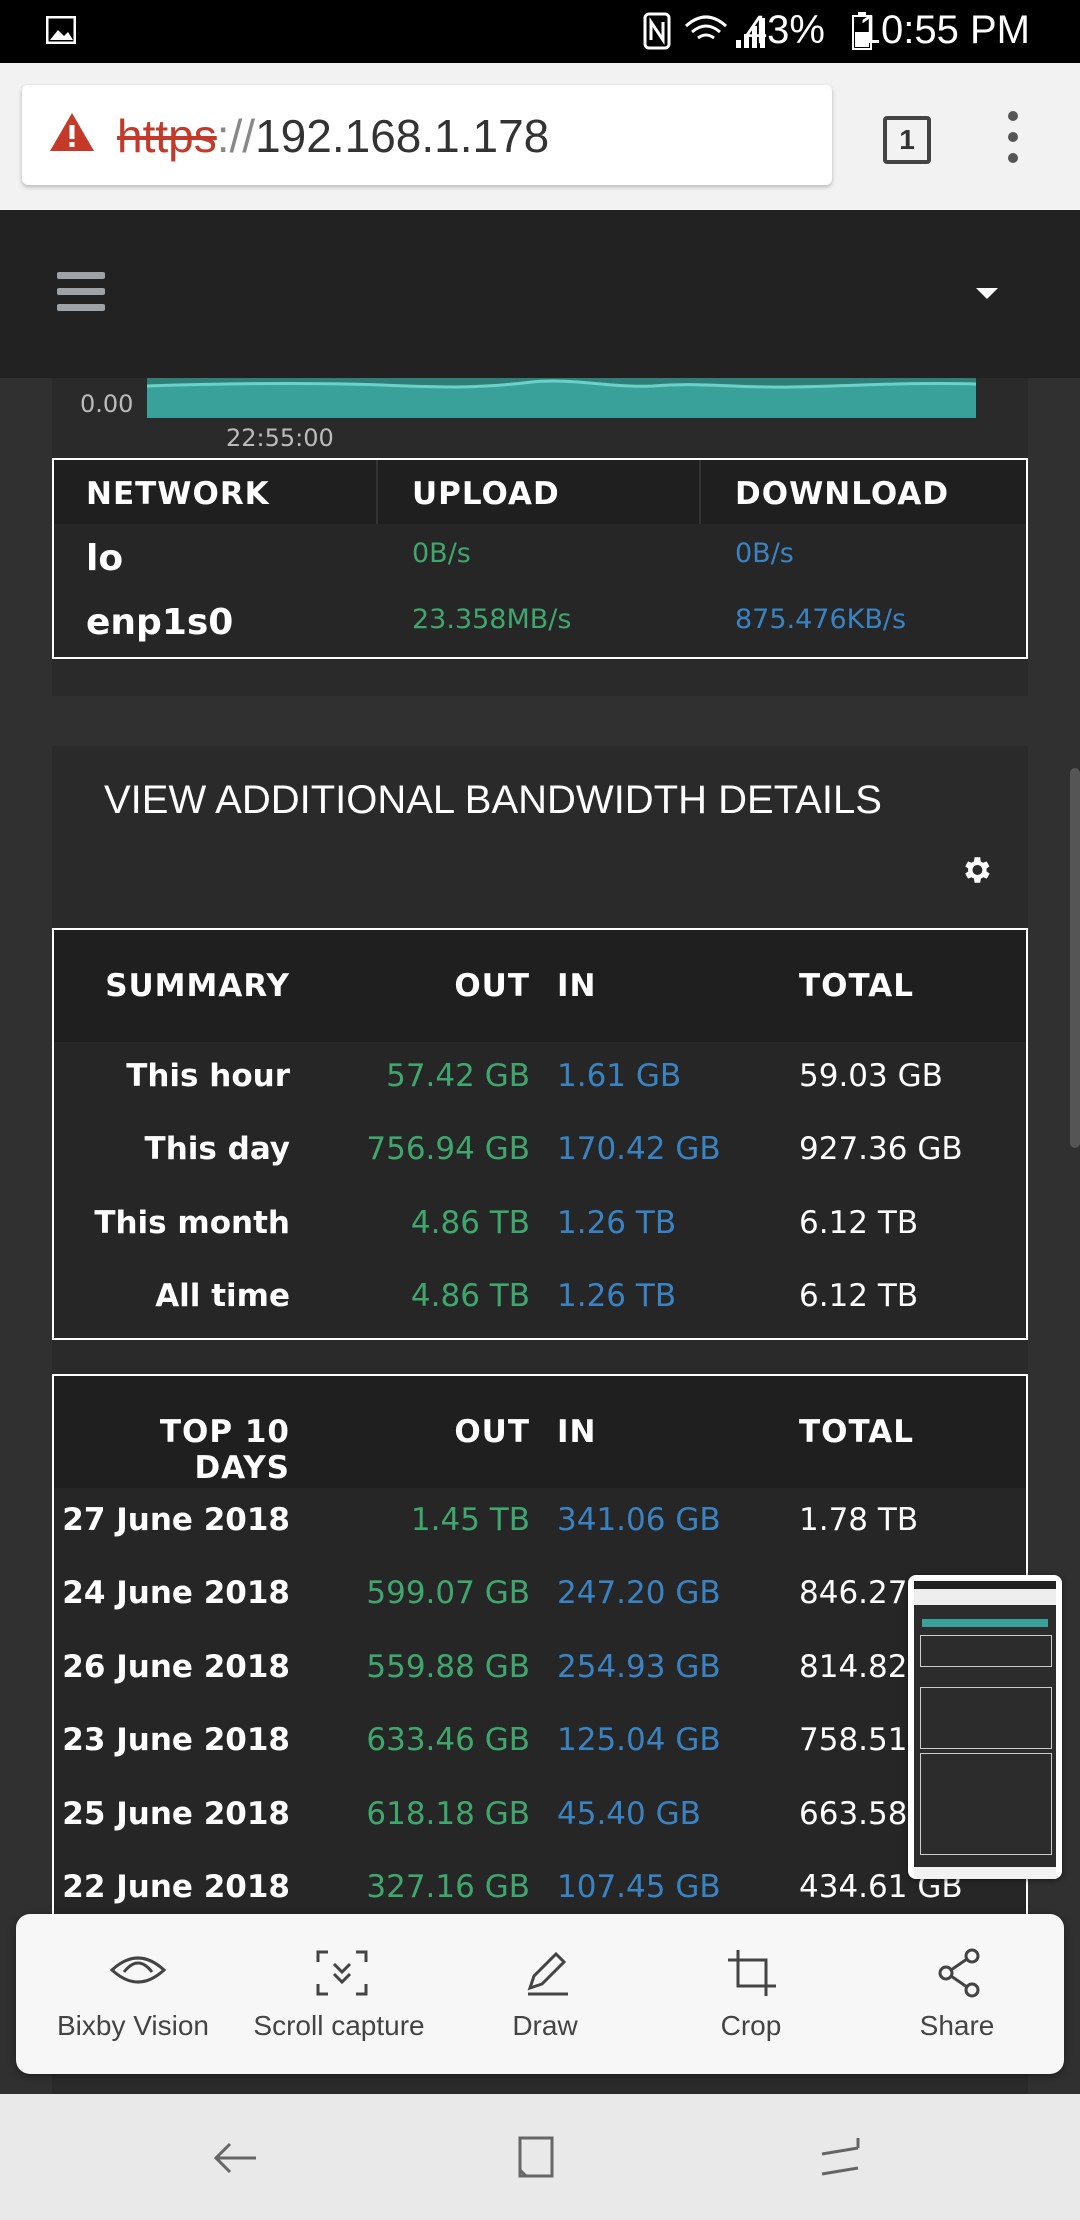 The height and width of the screenshot is (2220, 1080). What do you see at coordinates (342, 1973) in the screenshot?
I see `scroll-capture-icon` at bounding box center [342, 1973].